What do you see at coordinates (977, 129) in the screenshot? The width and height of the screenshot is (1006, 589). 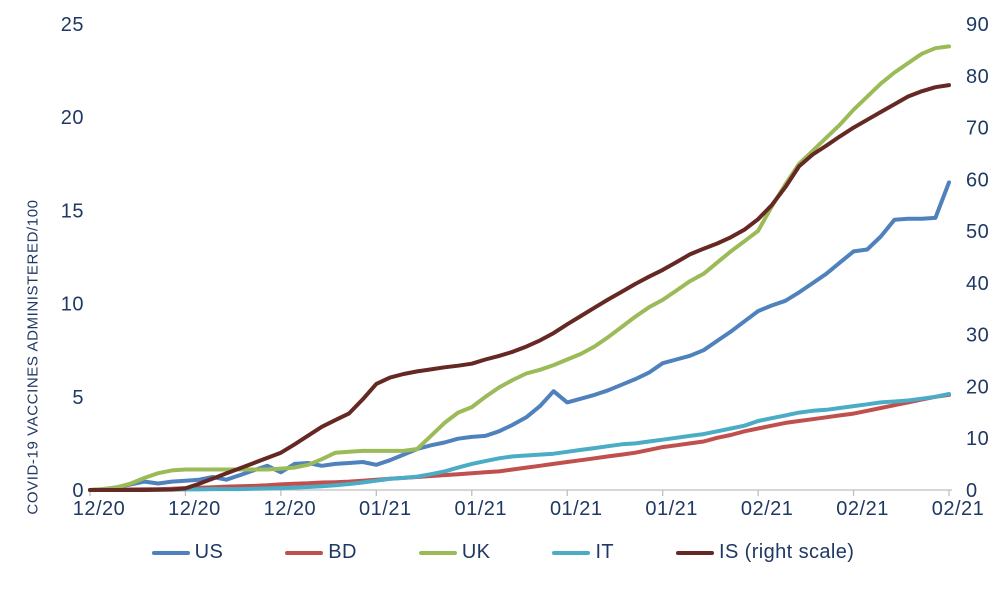 I see `right-axis-tick-label: 70` at bounding box center [977, 129].